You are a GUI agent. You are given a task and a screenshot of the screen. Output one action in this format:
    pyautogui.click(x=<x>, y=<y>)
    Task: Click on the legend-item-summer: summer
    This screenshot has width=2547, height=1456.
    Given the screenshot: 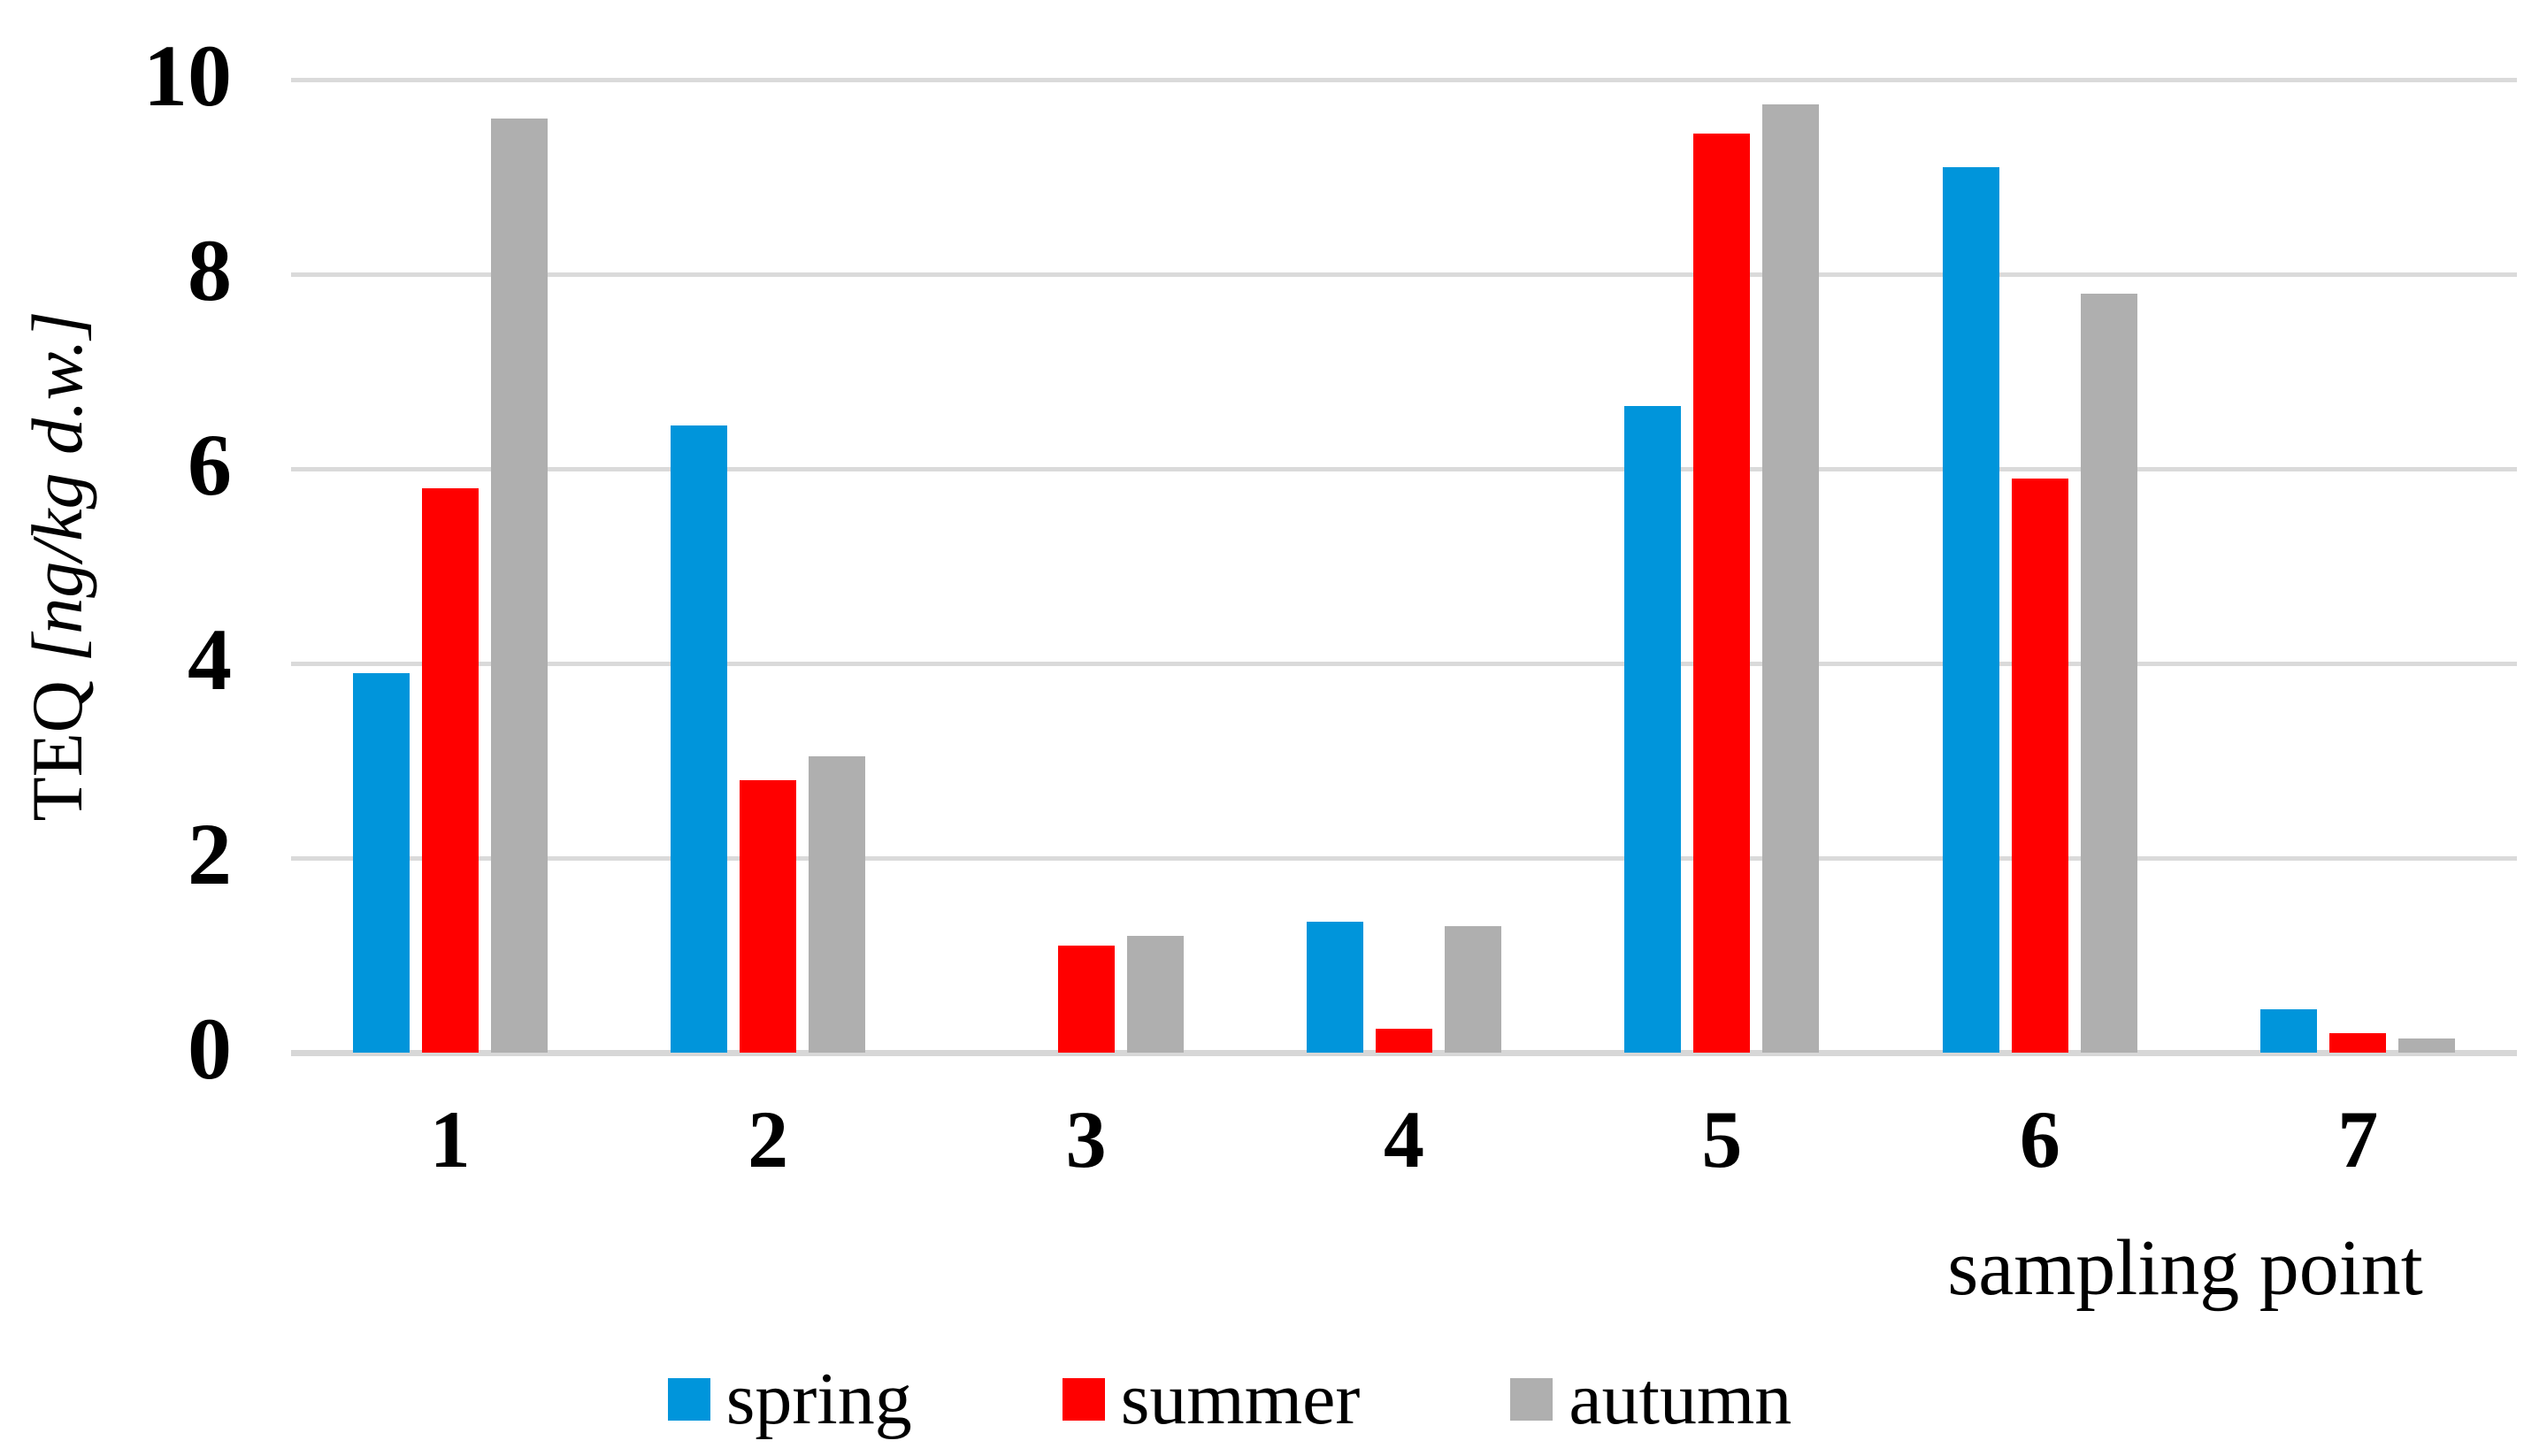 What is the action you would take?
    pyautogui.click(x=1211, y=1399)
    